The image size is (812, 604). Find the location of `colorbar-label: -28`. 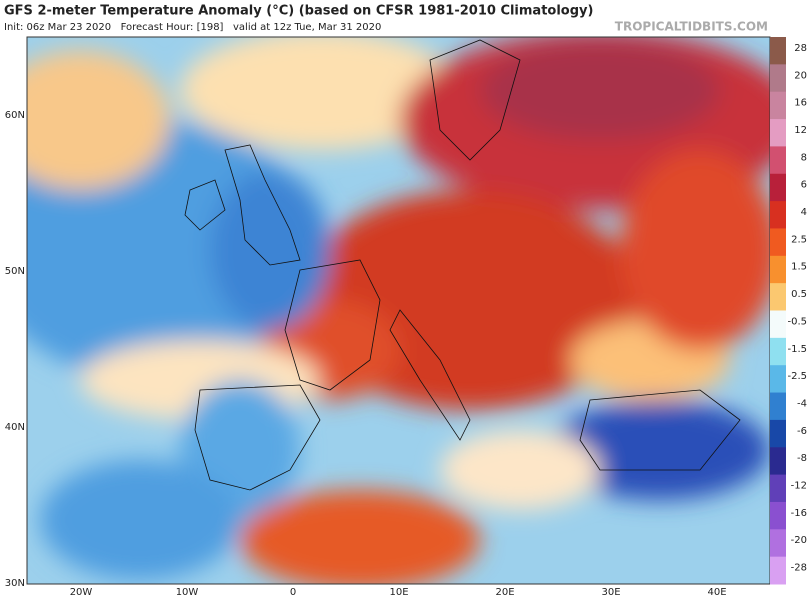

colorbar-label: -28 is located at coordinates (799, 568).